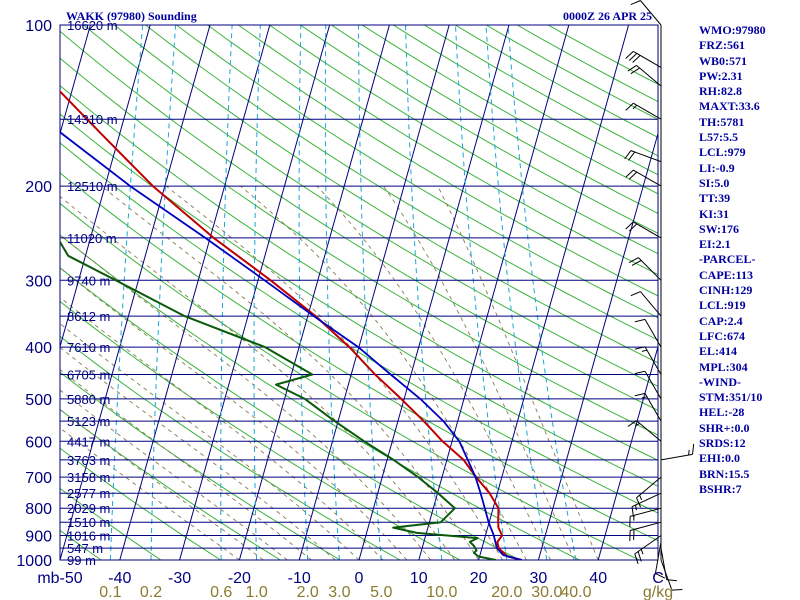 The width and height of the screenshot is (800, 600). Describe the element at coordinates (722, 443) in the screenshot. I see `index-item: SRDS:12` at that location.